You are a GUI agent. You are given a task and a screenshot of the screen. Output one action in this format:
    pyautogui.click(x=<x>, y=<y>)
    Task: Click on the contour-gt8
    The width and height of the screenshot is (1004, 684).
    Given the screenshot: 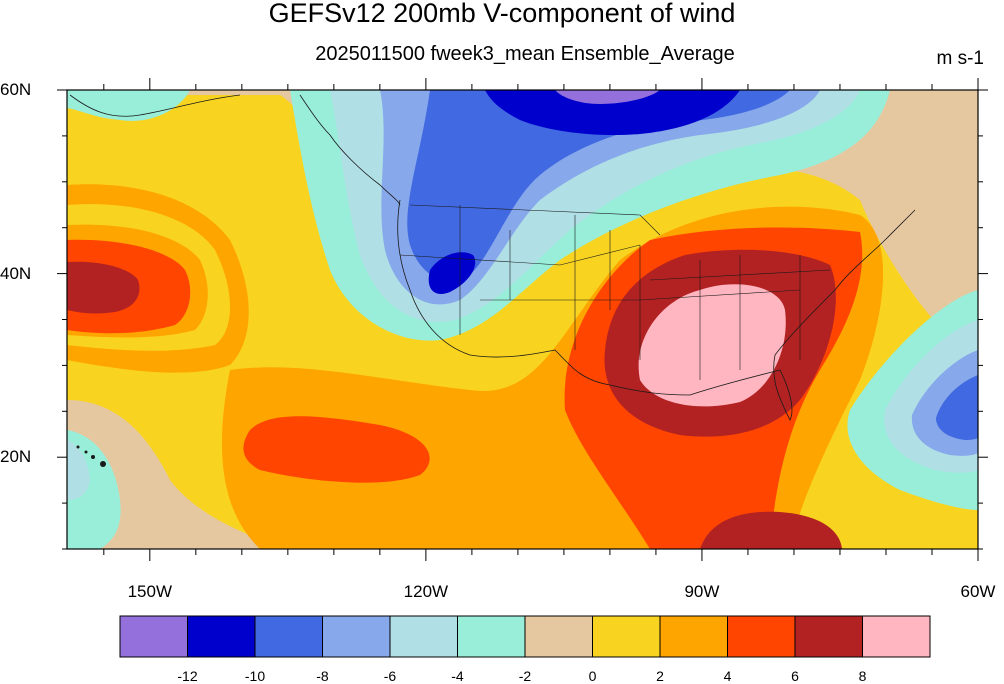 What is the action you would take?
    pyautogui.click(x=712, y=345)
    